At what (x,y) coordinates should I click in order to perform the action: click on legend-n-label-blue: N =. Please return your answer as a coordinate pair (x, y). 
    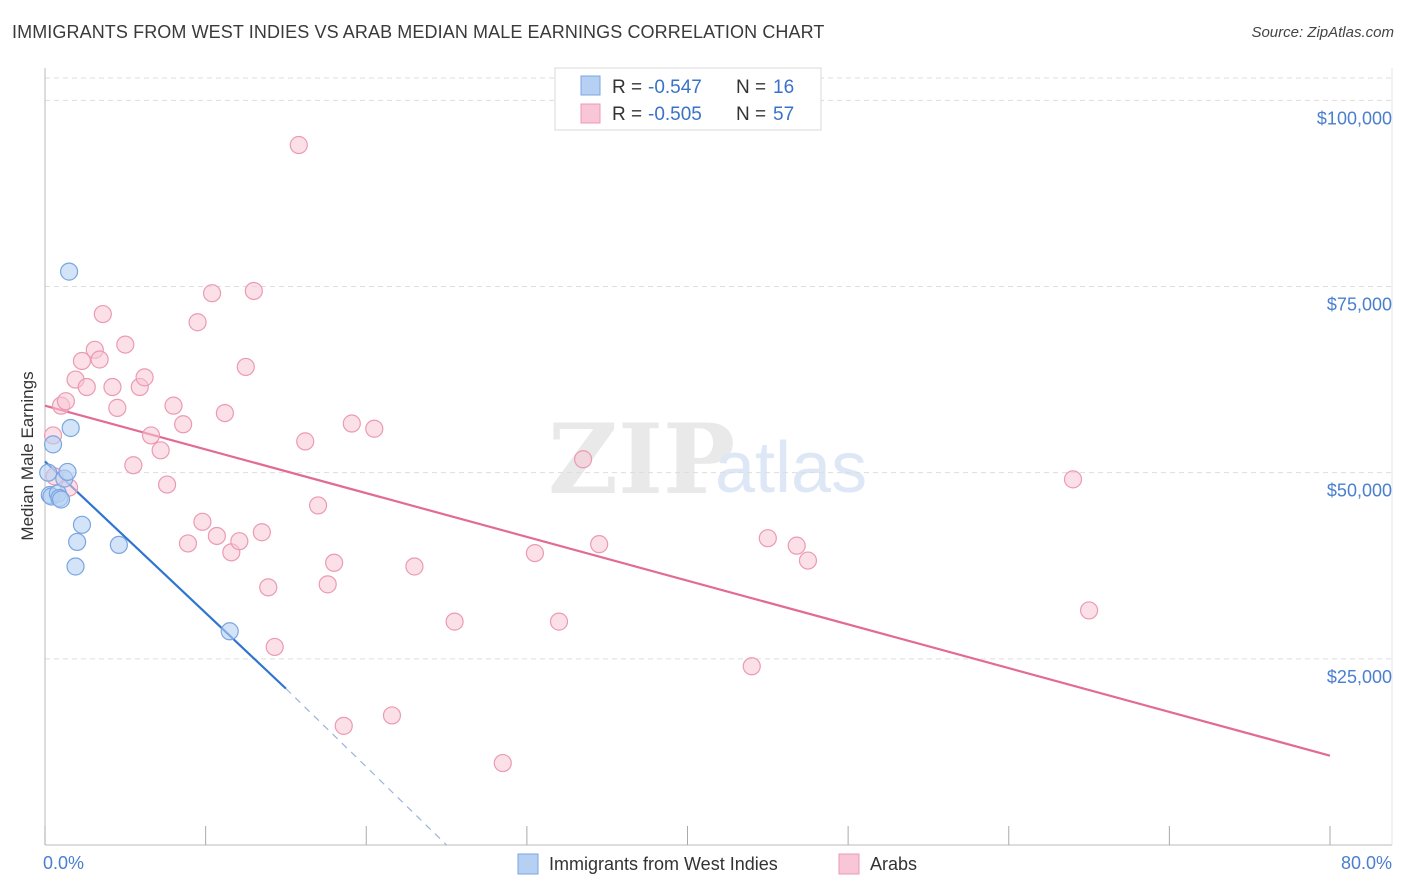
    Looking at the image, I should click on (751, 87).